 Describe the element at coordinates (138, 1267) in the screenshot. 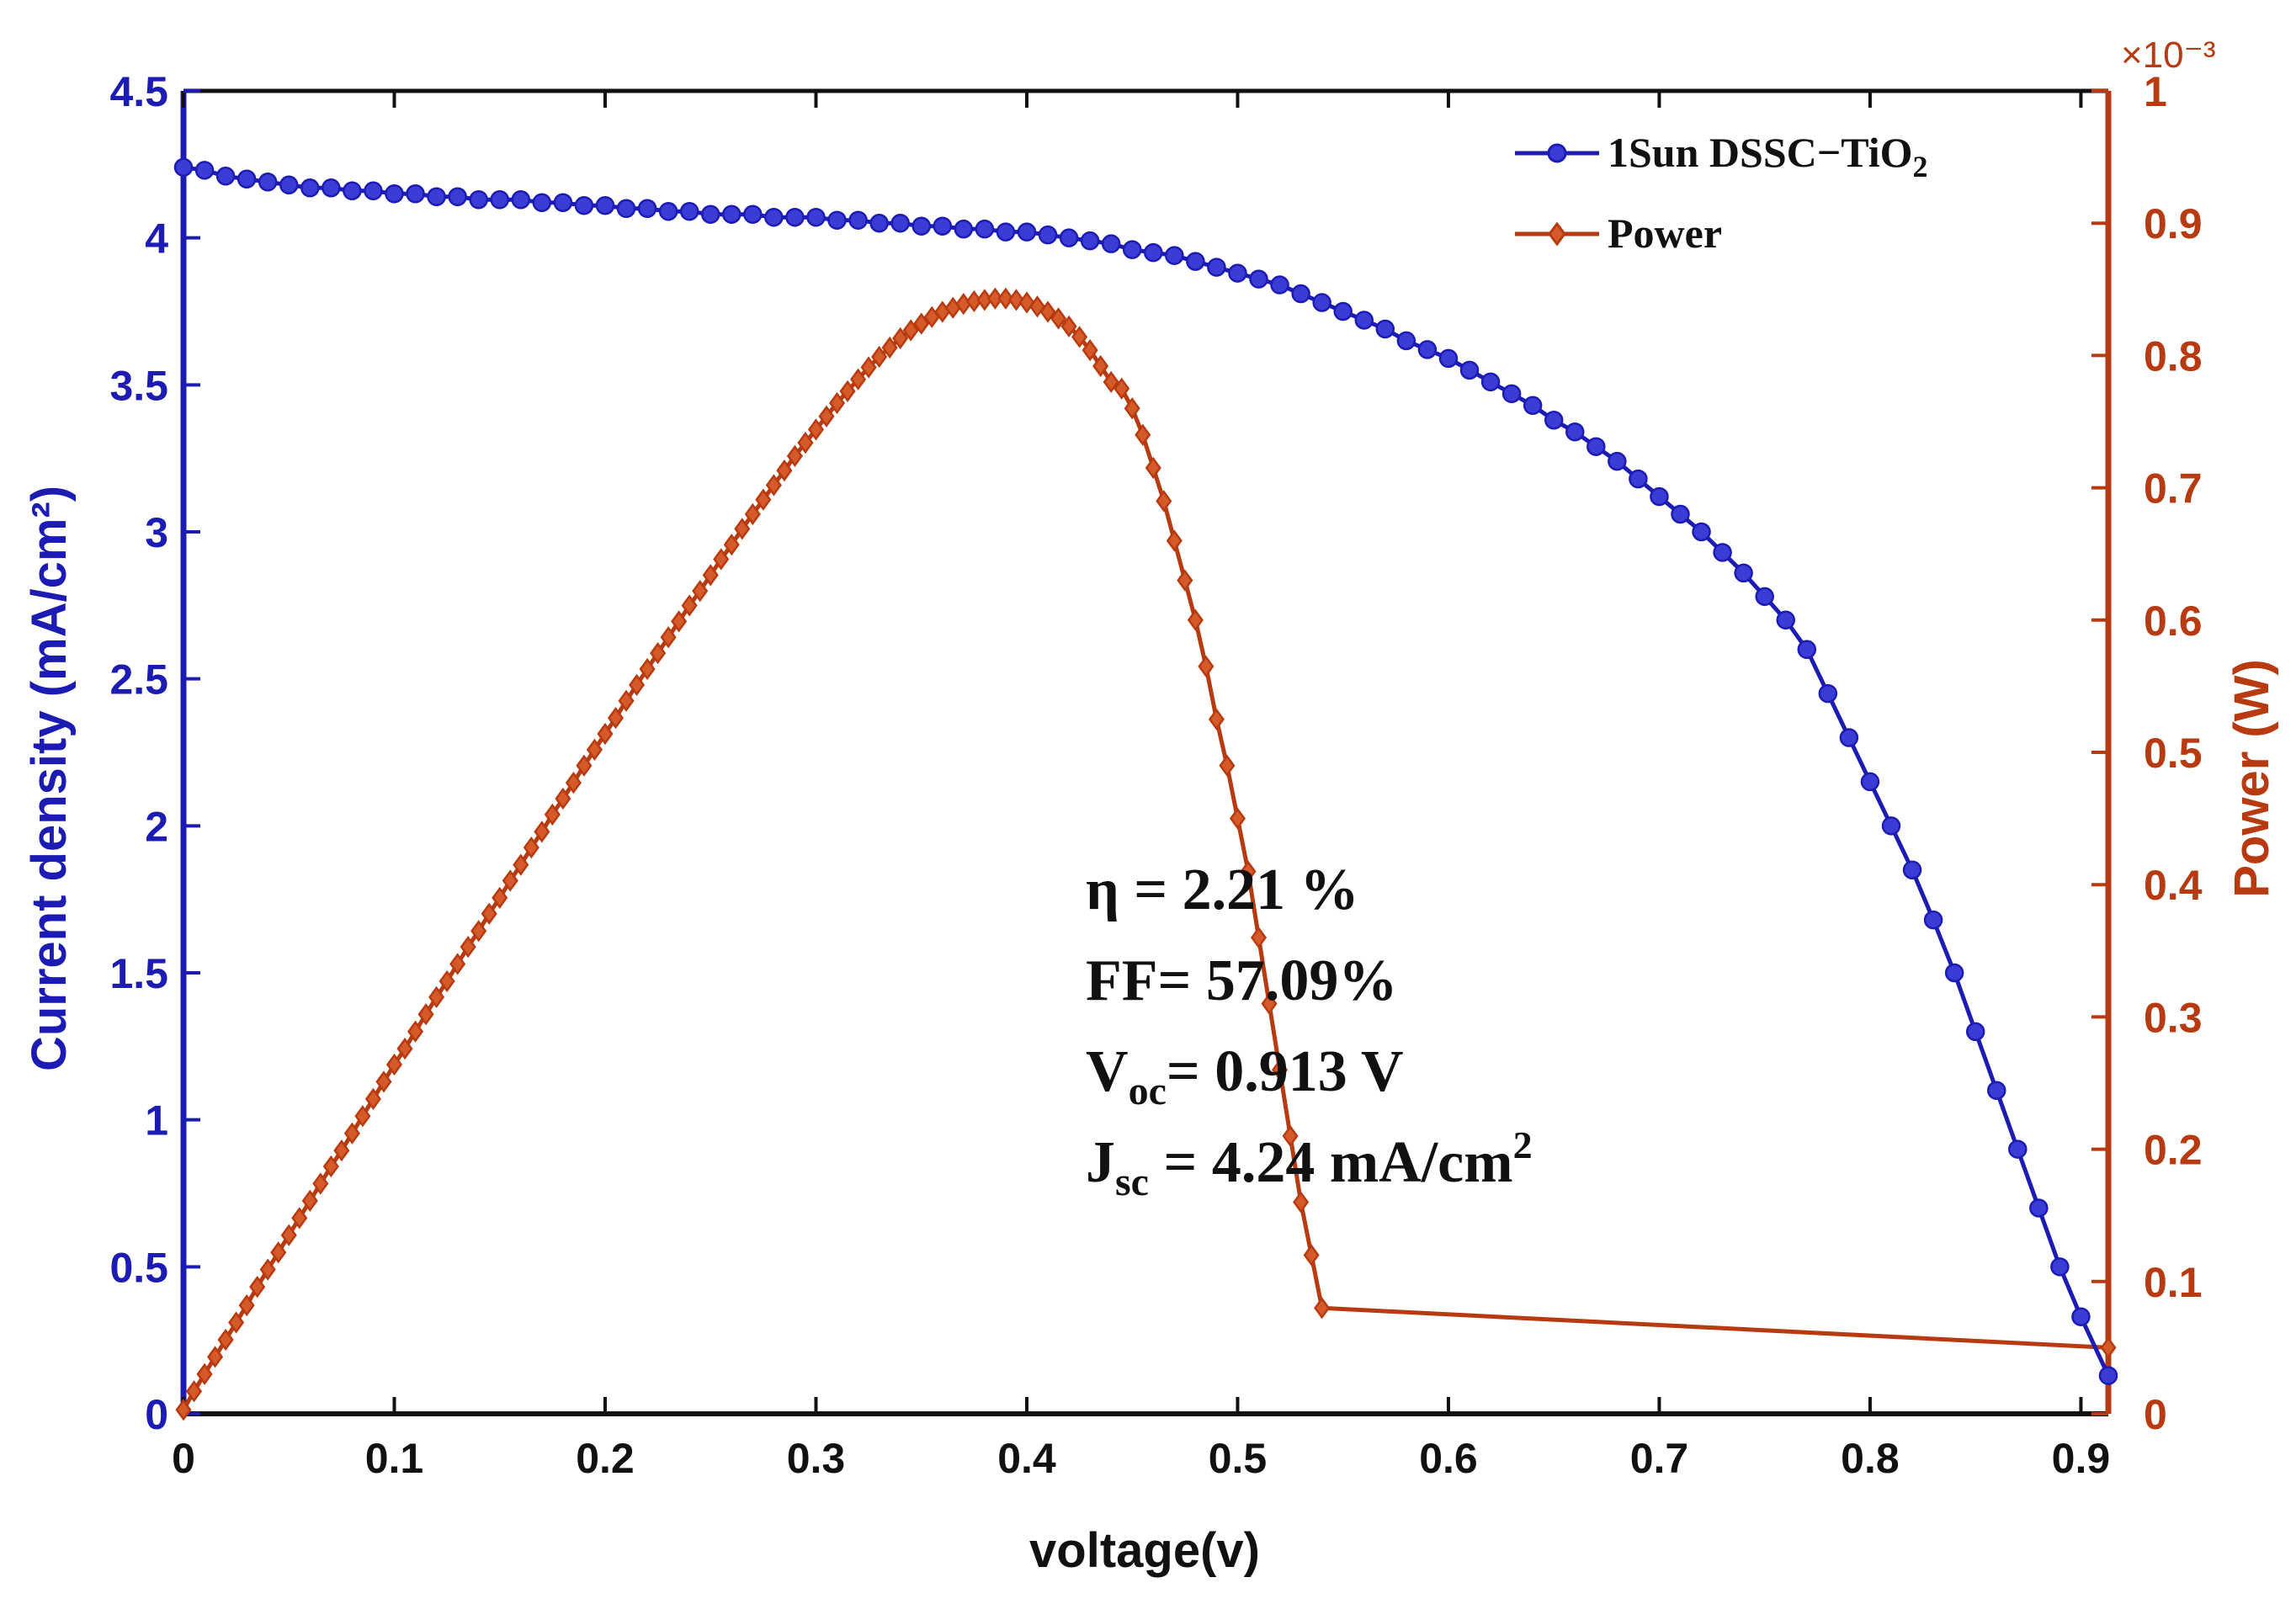

I see `y-left-tick-label: 0.5` at that location.